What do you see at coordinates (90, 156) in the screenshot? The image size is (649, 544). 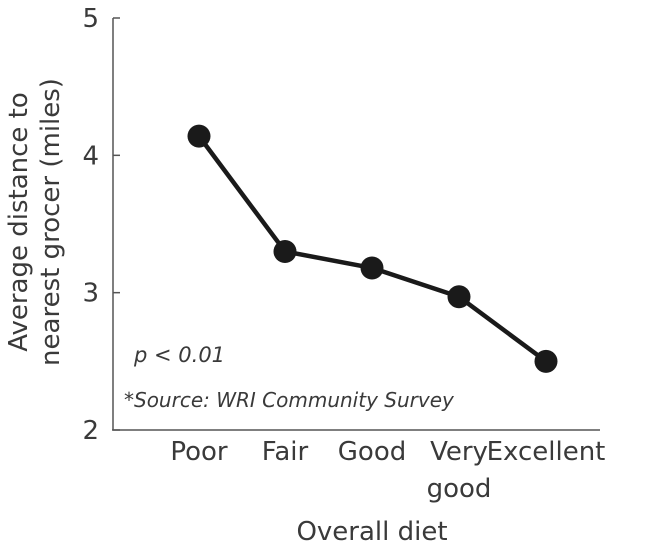 I see `y-tick-label: 4` at bounding box center [90, 156].